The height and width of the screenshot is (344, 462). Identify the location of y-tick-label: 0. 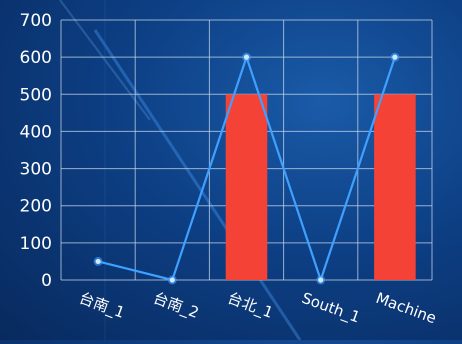
(46, 281).